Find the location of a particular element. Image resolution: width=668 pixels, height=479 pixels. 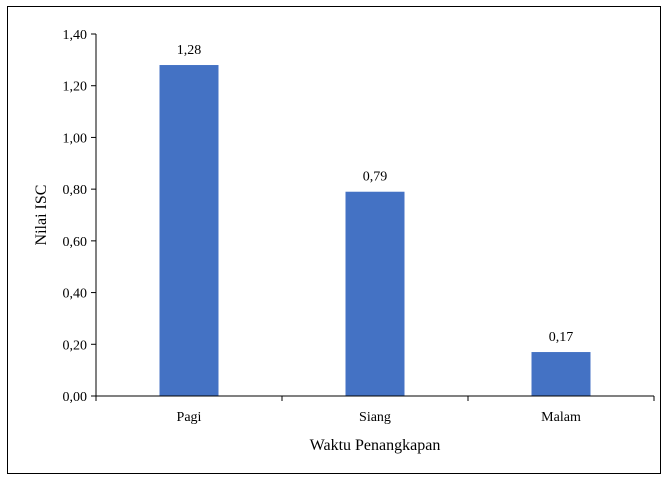

y-axis-title: Nilai ISC is located at coordinates (41, 215).